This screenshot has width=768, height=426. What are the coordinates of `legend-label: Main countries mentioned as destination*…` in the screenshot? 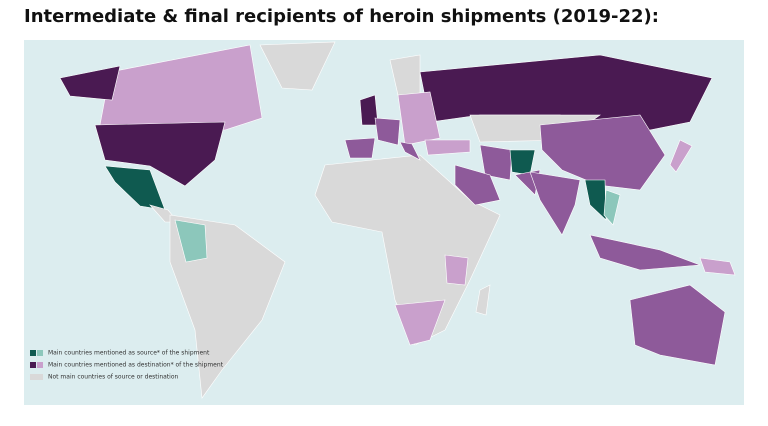 It's located at (136, 365).